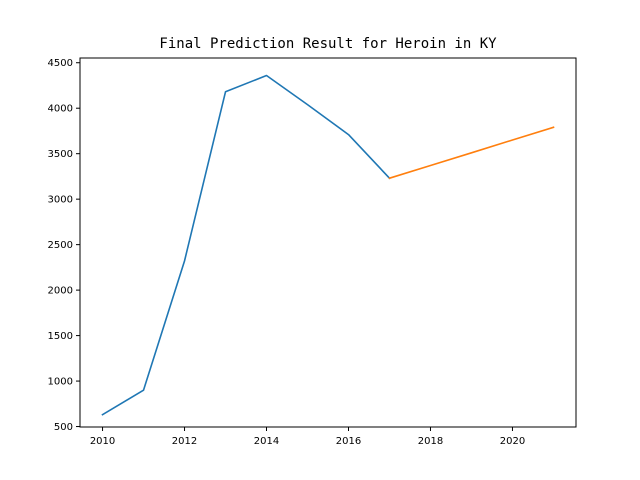 This screenshot has width=640, height=480. I want to click on y-tick-label: 3500, so click(60, 154).